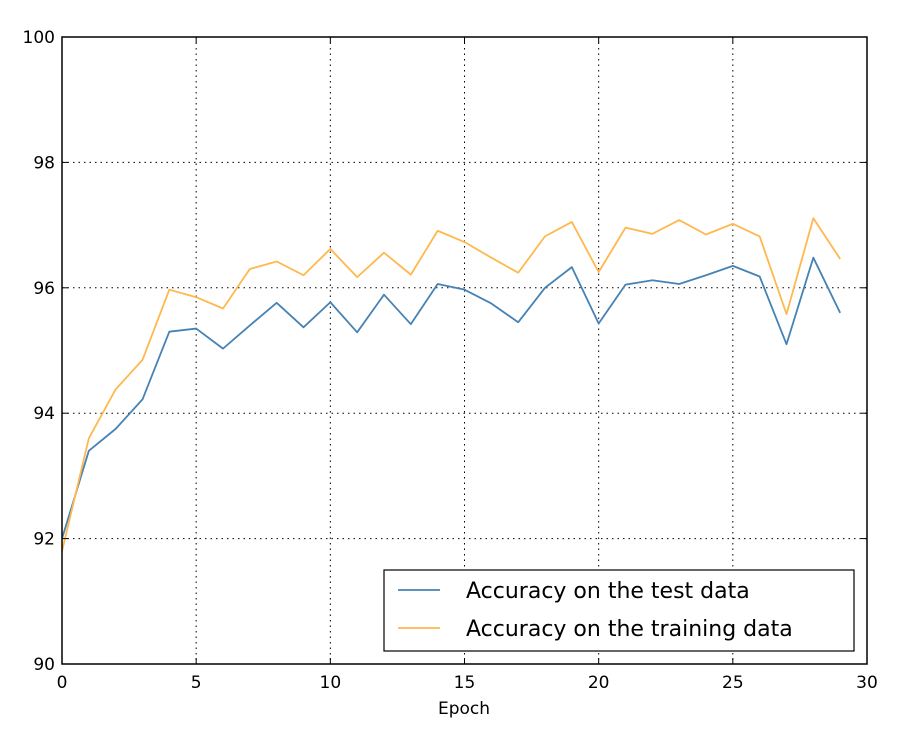 This screenshot has width=898, height=732. Describe the element at coordinates (44, 289) in the screenshot. I see `y-tick-label: 96` at that location.